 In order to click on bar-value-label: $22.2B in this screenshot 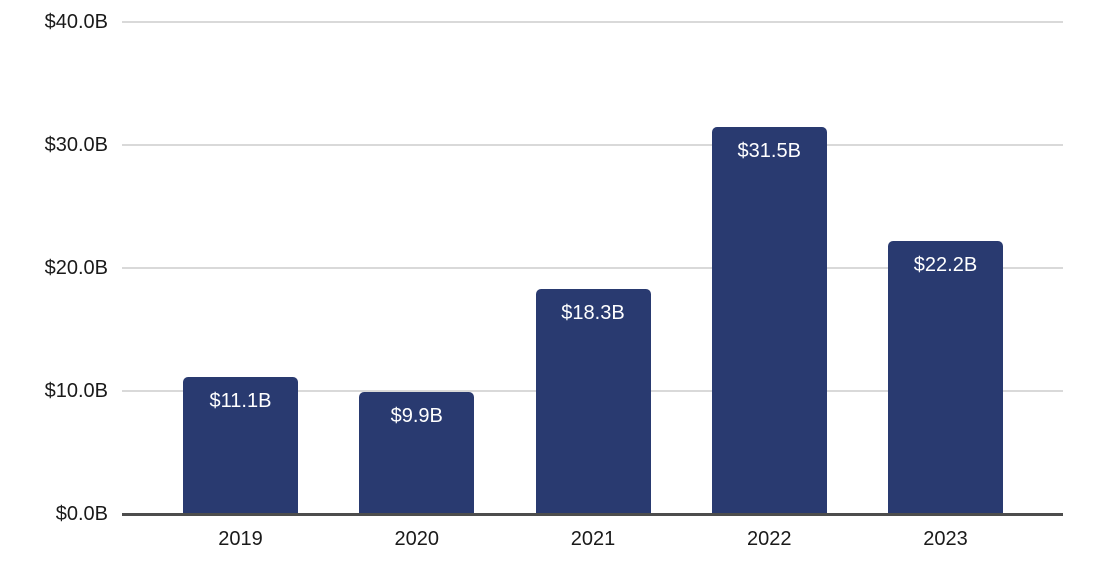, I will do `click(945, 264)`.